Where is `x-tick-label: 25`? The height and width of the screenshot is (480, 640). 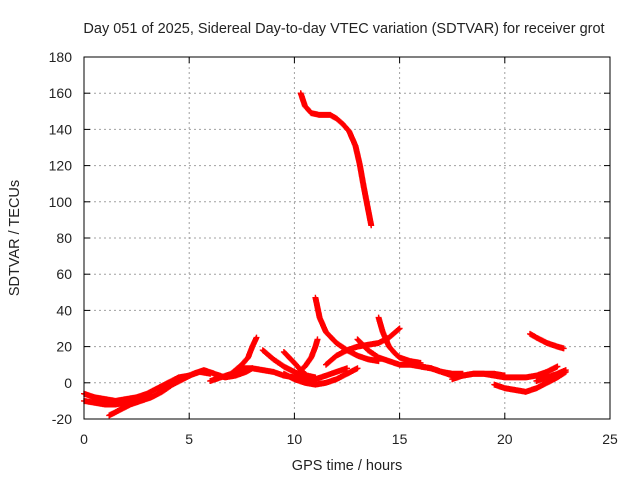
x-tick-label: 25 is located at coordinates (610, 439).